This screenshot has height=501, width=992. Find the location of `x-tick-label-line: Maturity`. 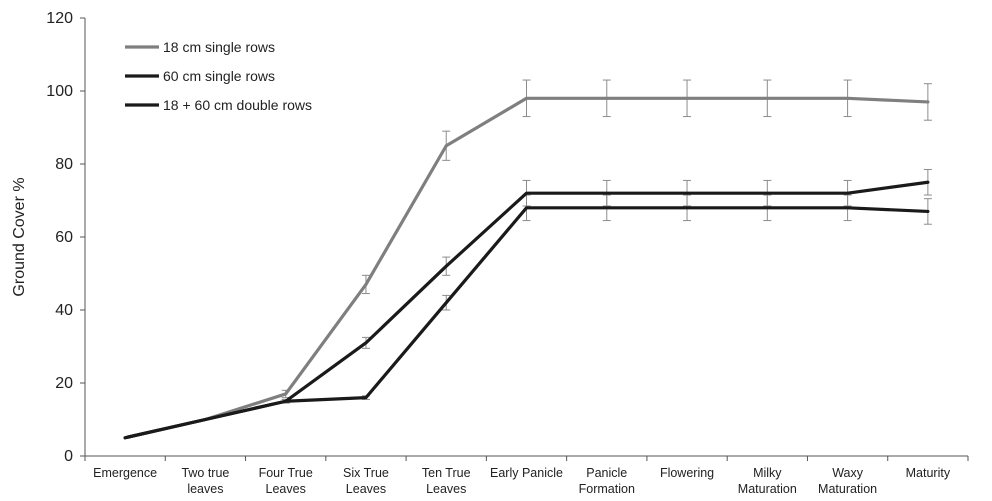

x-tick-label-line: Maturity is located at coordinates (928, 473).